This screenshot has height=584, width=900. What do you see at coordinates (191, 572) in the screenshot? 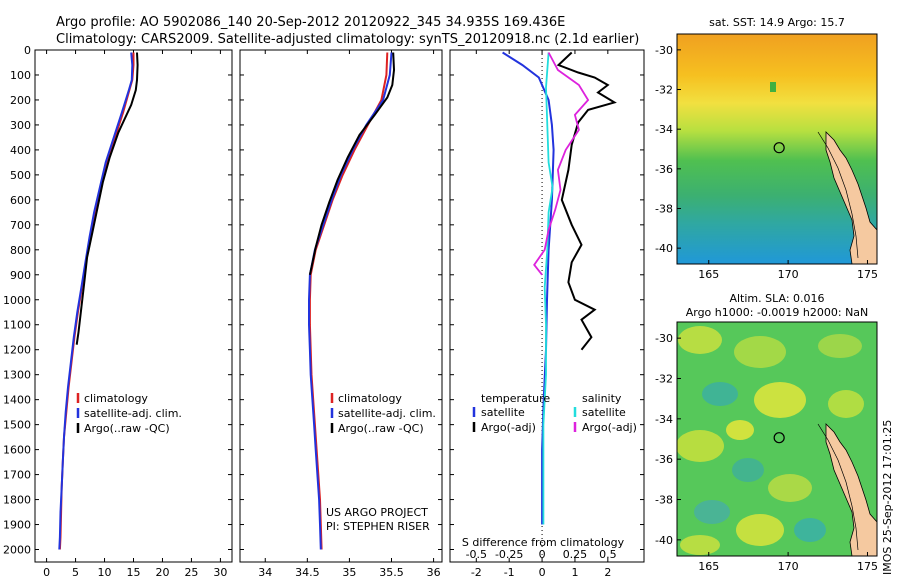
I see `x-tick-label: 25` at bounding box center [191, 572].